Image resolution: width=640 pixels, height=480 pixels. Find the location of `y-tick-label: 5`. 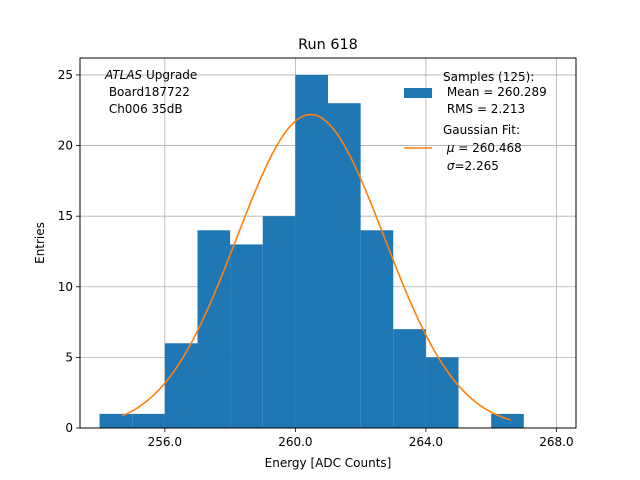

y-tick-label: 5 is located at coordinates (69, 357).